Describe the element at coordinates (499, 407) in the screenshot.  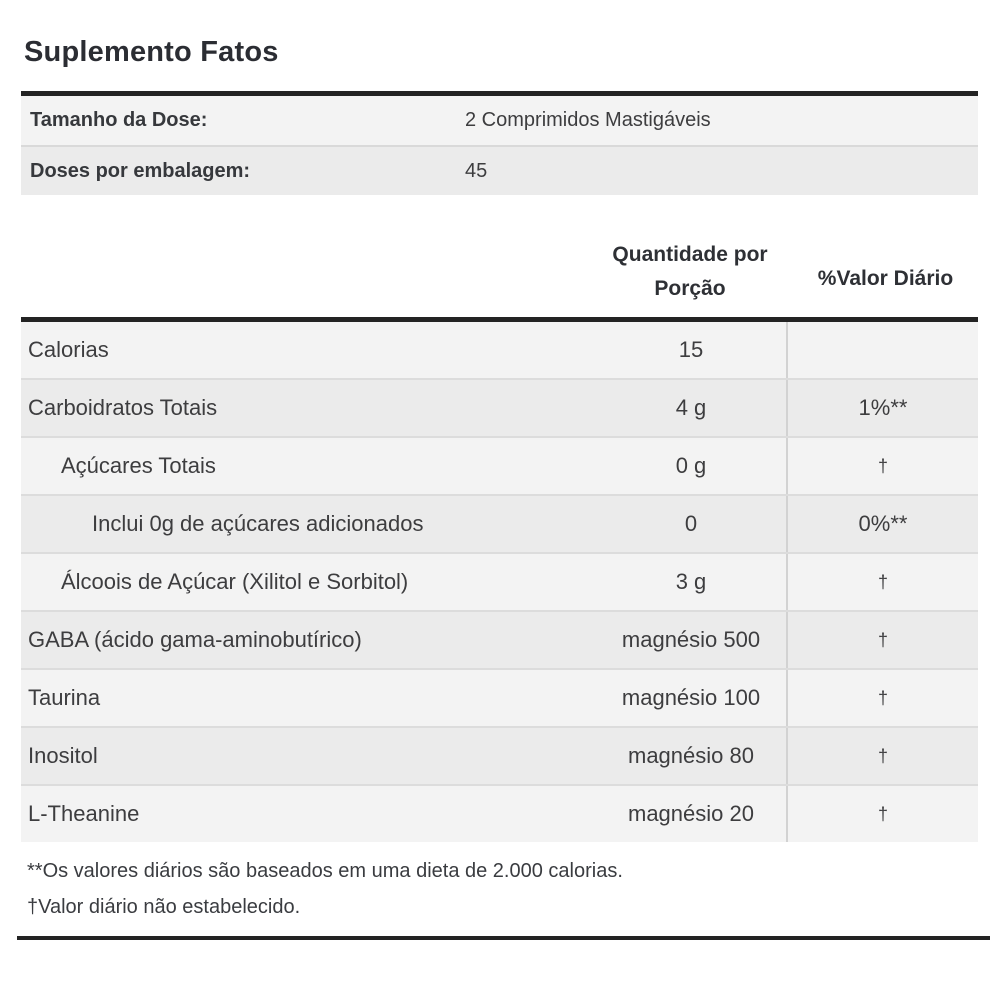
I see `table-row: Carboidratos Totais 4 g 1%**` at that location.